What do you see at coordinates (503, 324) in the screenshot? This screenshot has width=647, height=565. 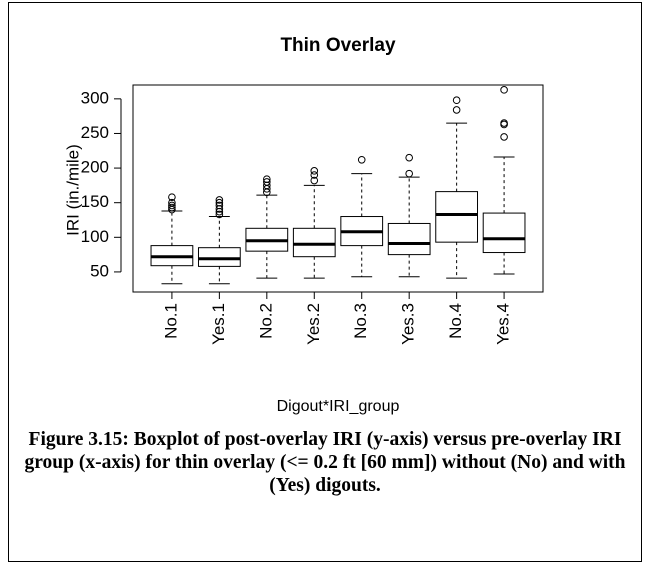 I see `x-tick-label: Yes.4` at bounding box center [503, 324].